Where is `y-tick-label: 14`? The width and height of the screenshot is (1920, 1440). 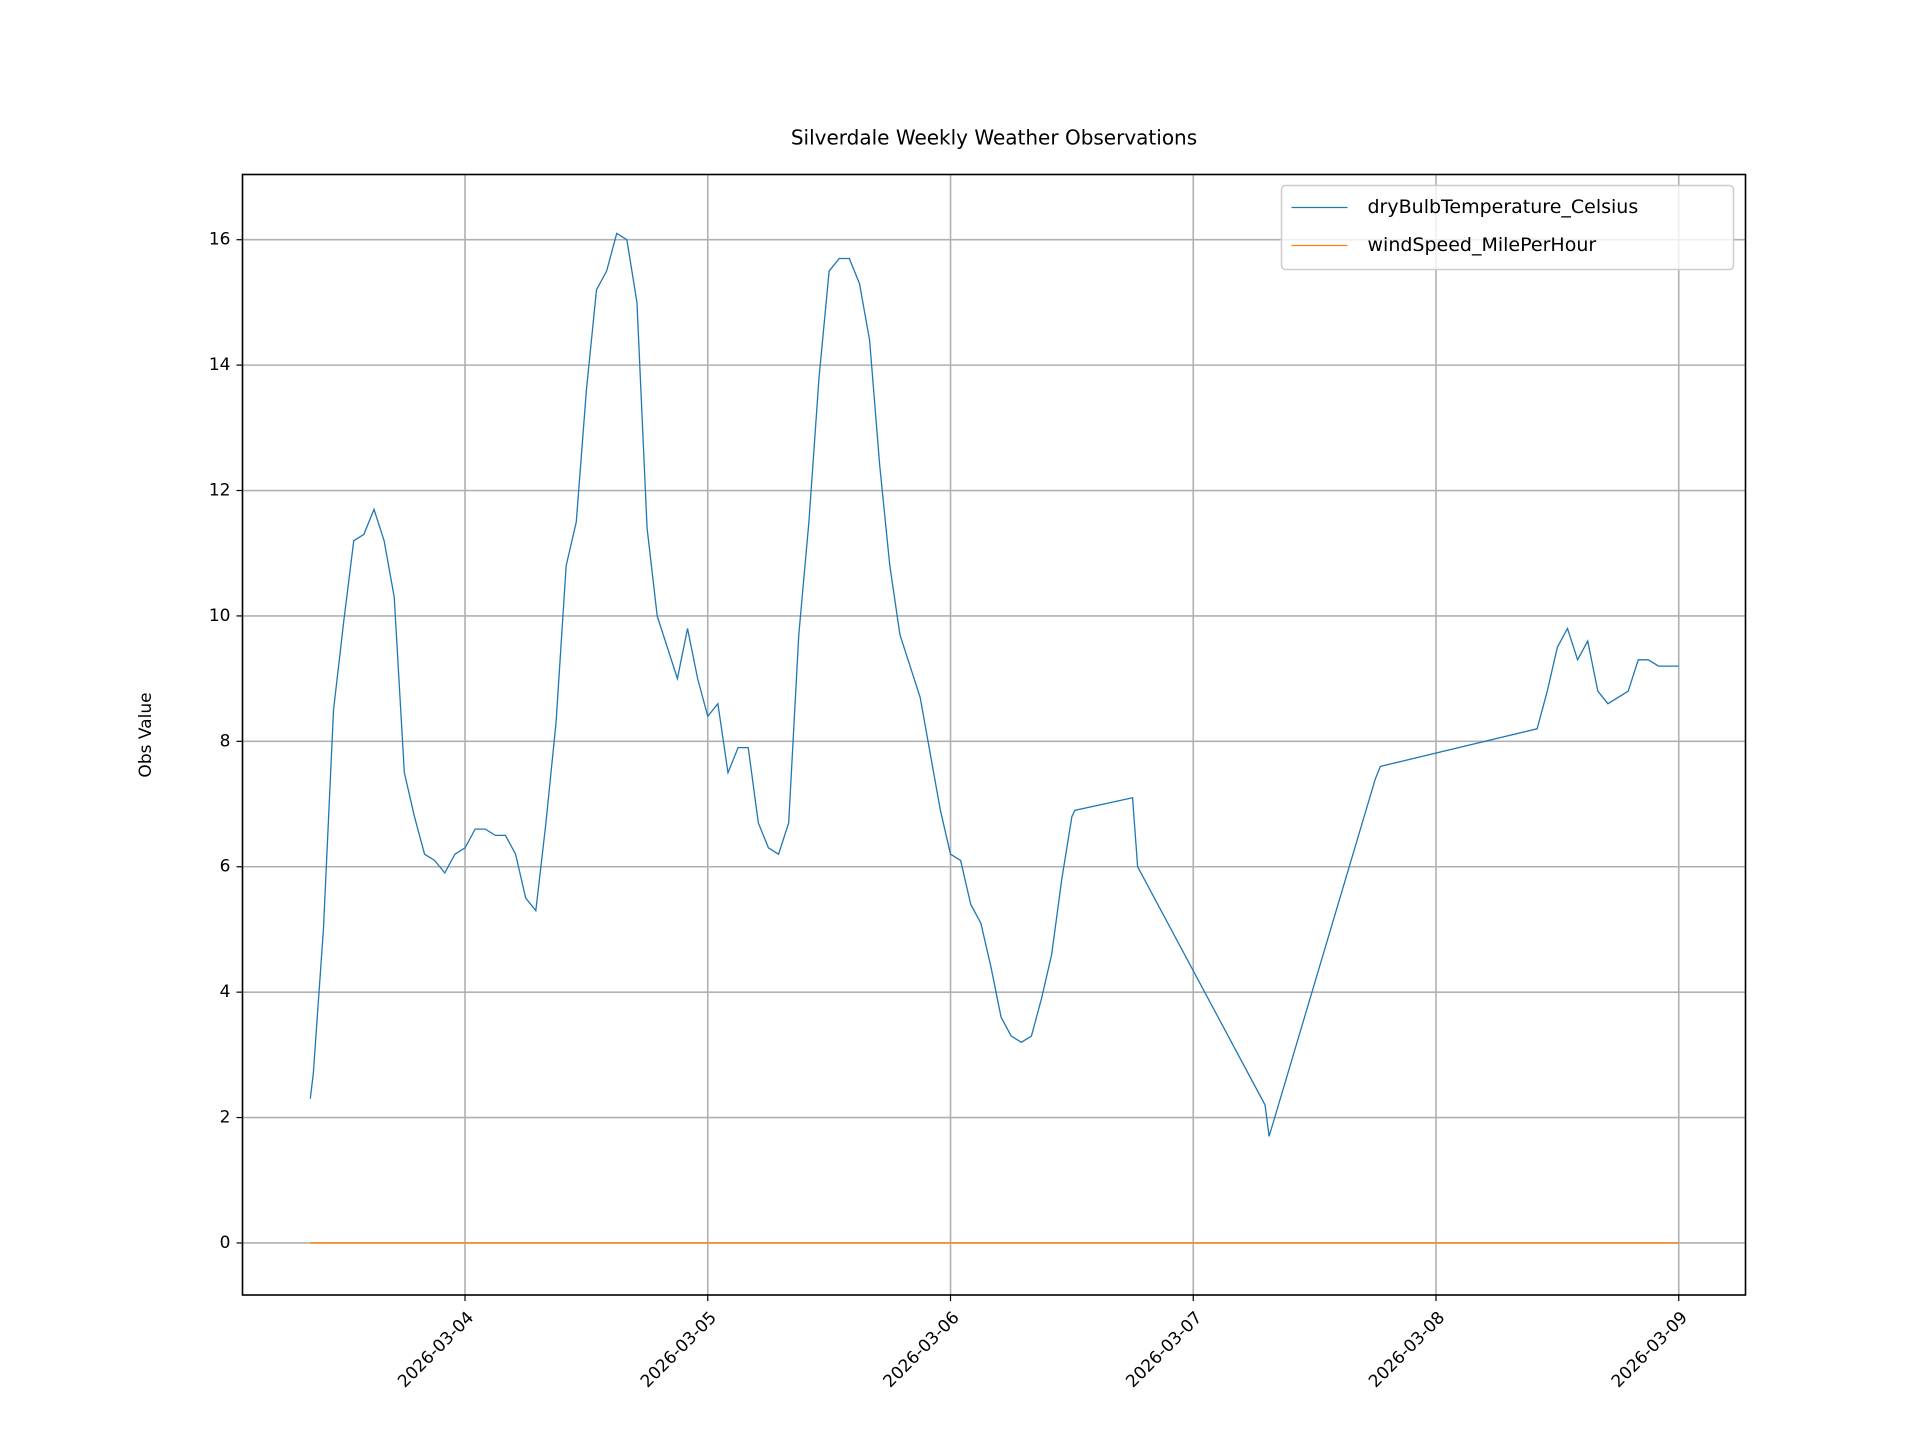
y-tick-label: 14 is located at coordinates (220, 365).